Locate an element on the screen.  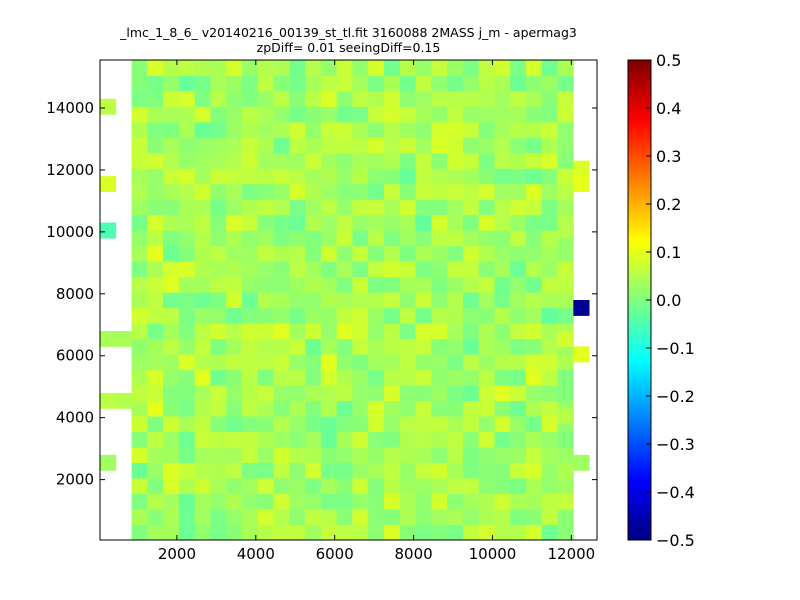
x-tick-label: 8000 is located at coordinates (413, 554).